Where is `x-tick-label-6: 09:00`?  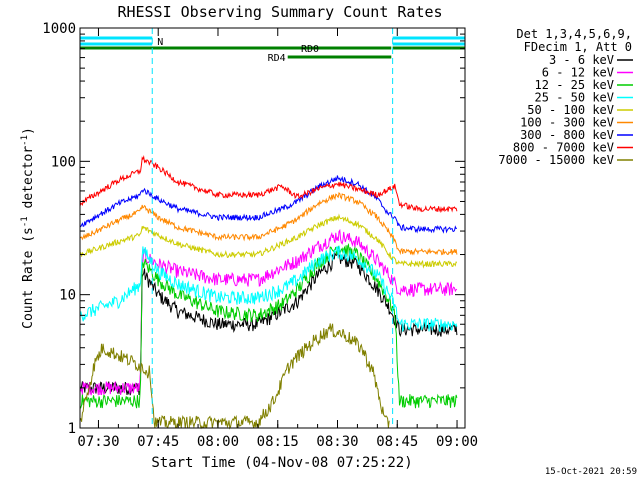 x-tick-label-6: 09:00 is located at coordinates (457, 442).